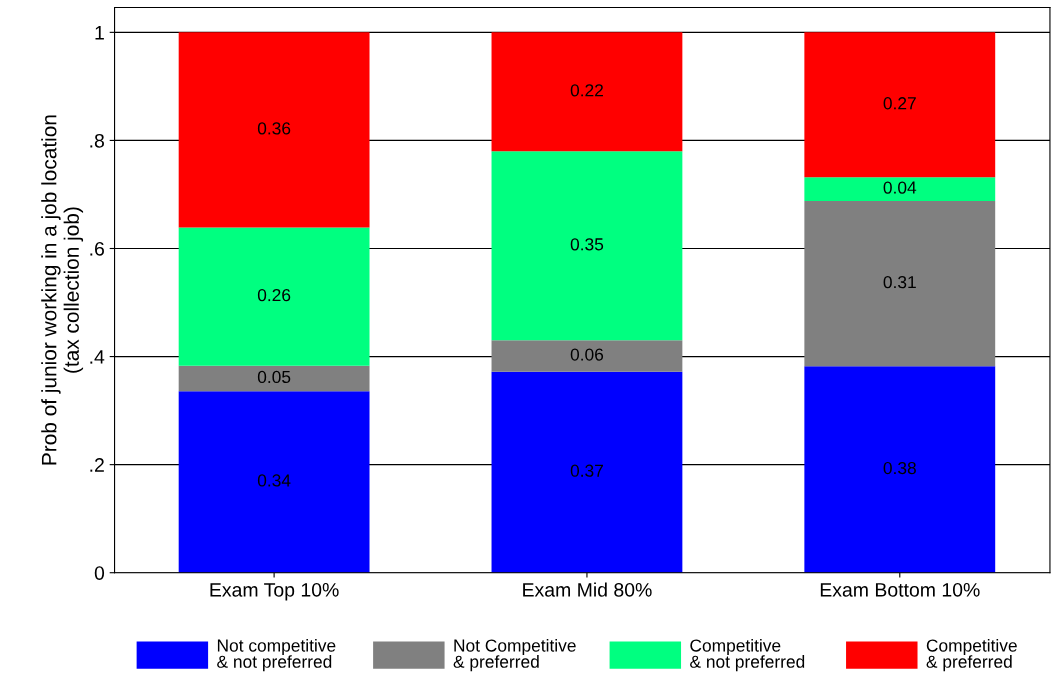 The width and height of the screenshot is (1051, 681). I want to click on data-label: 0.38, so click(899, 468).